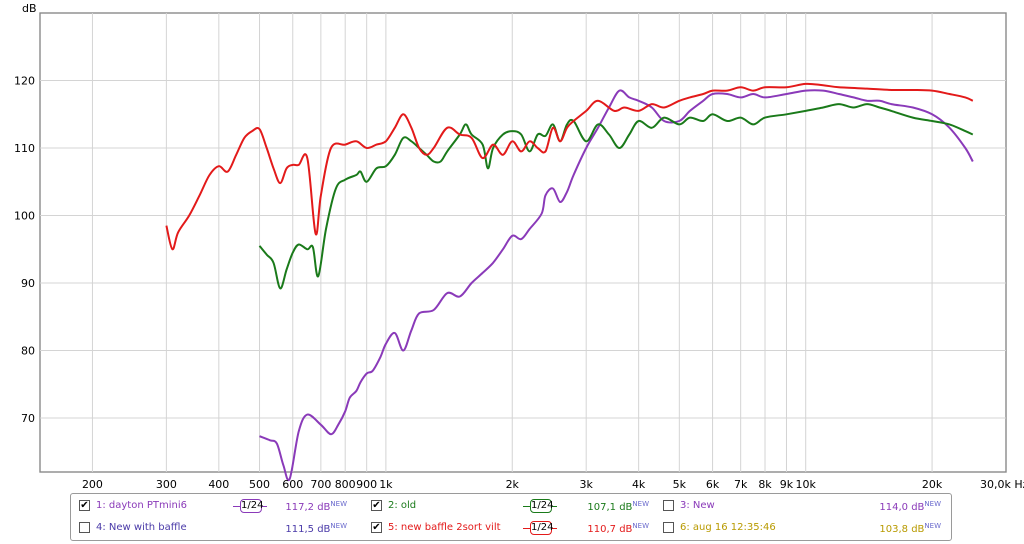 The image size is (1024, 544). I want to click on smoothing-button-2: 1/24, so click(540, 506).